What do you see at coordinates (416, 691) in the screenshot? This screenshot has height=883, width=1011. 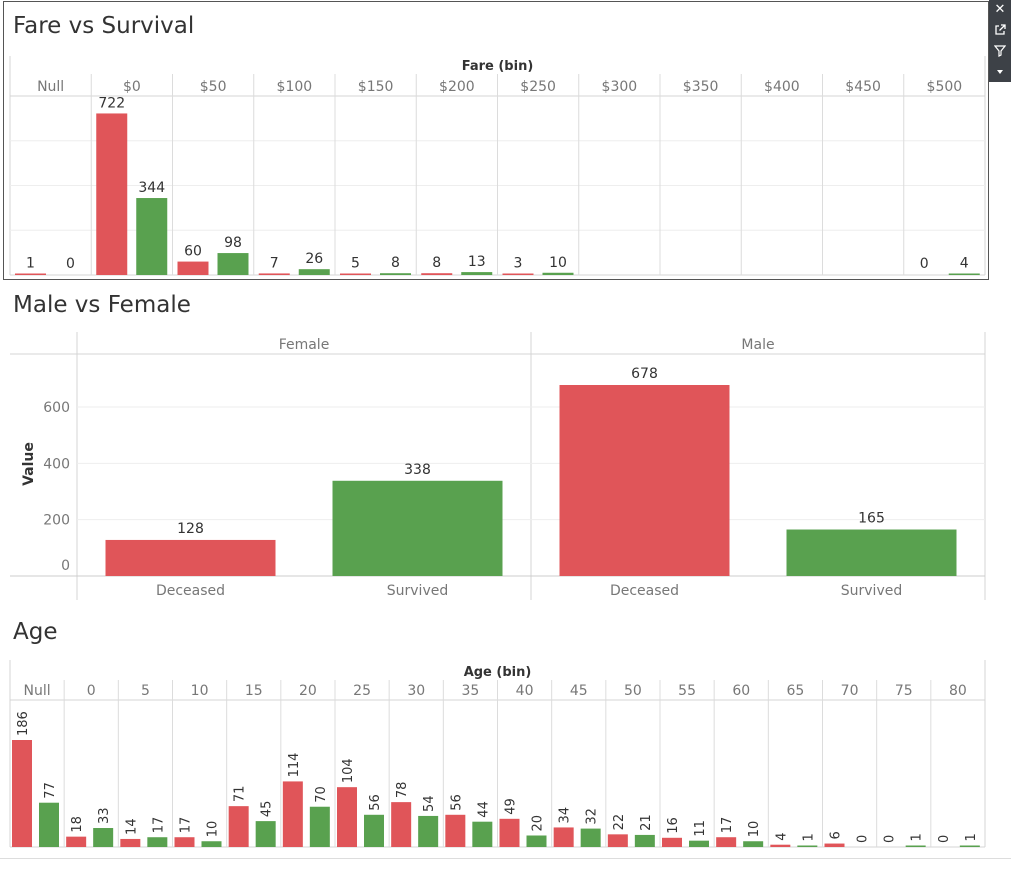 I see `age-column-label: 30` at bounding box center [416, 691].